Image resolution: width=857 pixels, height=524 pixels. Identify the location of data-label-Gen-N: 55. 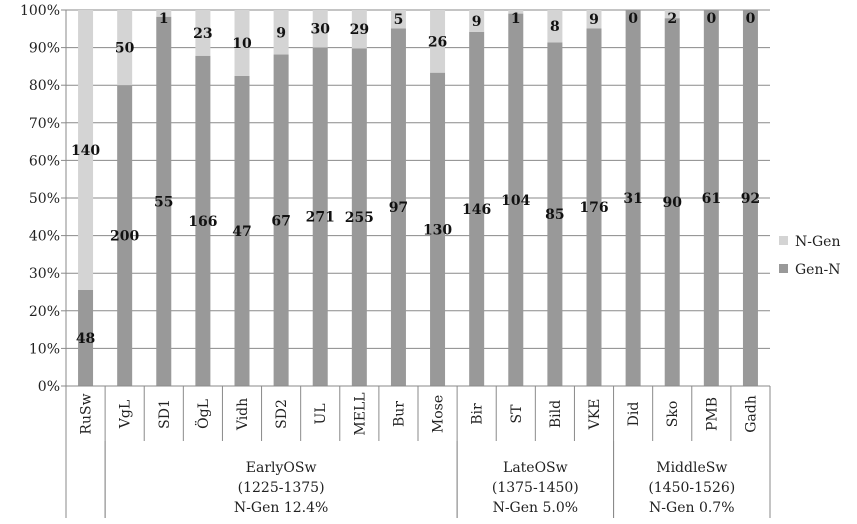
(163, 202).